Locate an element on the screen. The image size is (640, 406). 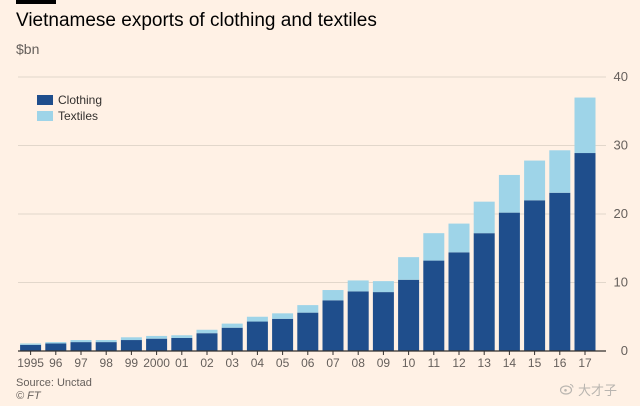
y-tick-label: 40 is located at coordinates (621, 76).